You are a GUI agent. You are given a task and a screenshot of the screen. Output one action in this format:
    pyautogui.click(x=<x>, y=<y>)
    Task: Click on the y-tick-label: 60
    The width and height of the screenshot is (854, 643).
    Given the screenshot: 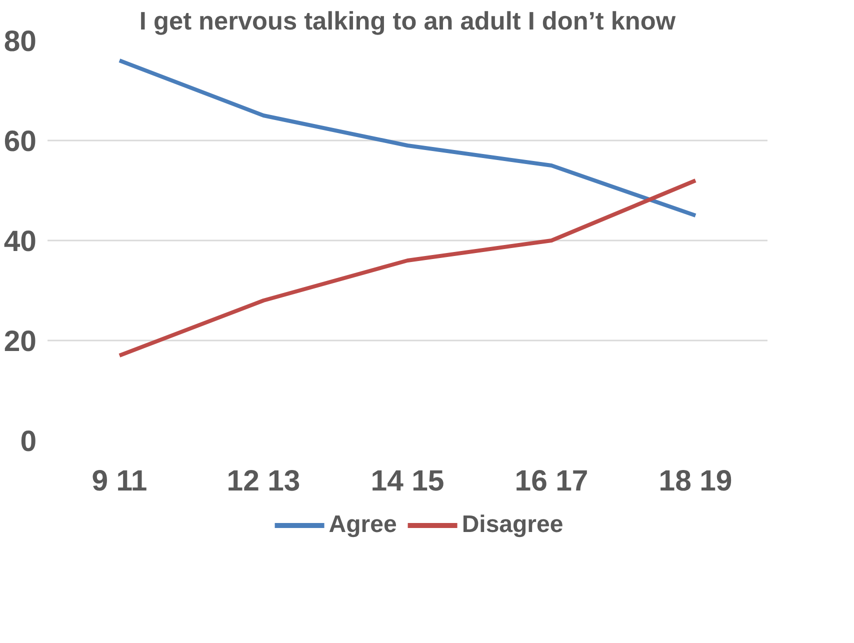 What is the action you would take?
    pyautogui.click(x=20, y=141)
    